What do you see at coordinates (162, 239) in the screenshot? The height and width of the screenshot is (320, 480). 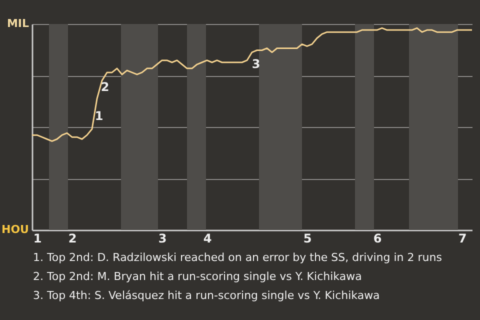 I see `x-tick-label: 3` at bounding box center [162, 239].